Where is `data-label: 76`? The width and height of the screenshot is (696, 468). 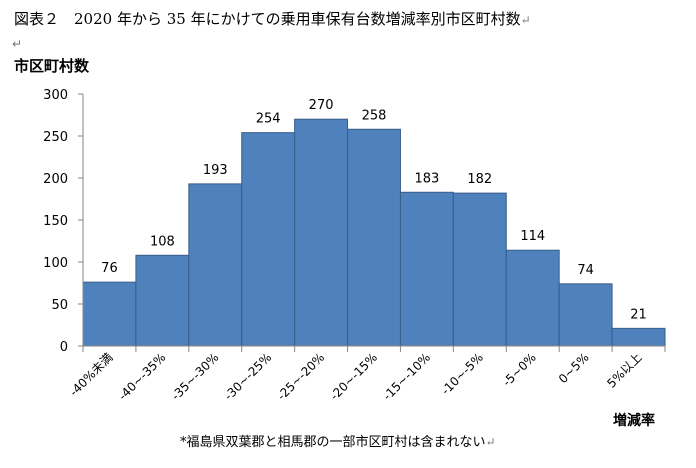
data-label: 76 is located at coordinates (109, 268).